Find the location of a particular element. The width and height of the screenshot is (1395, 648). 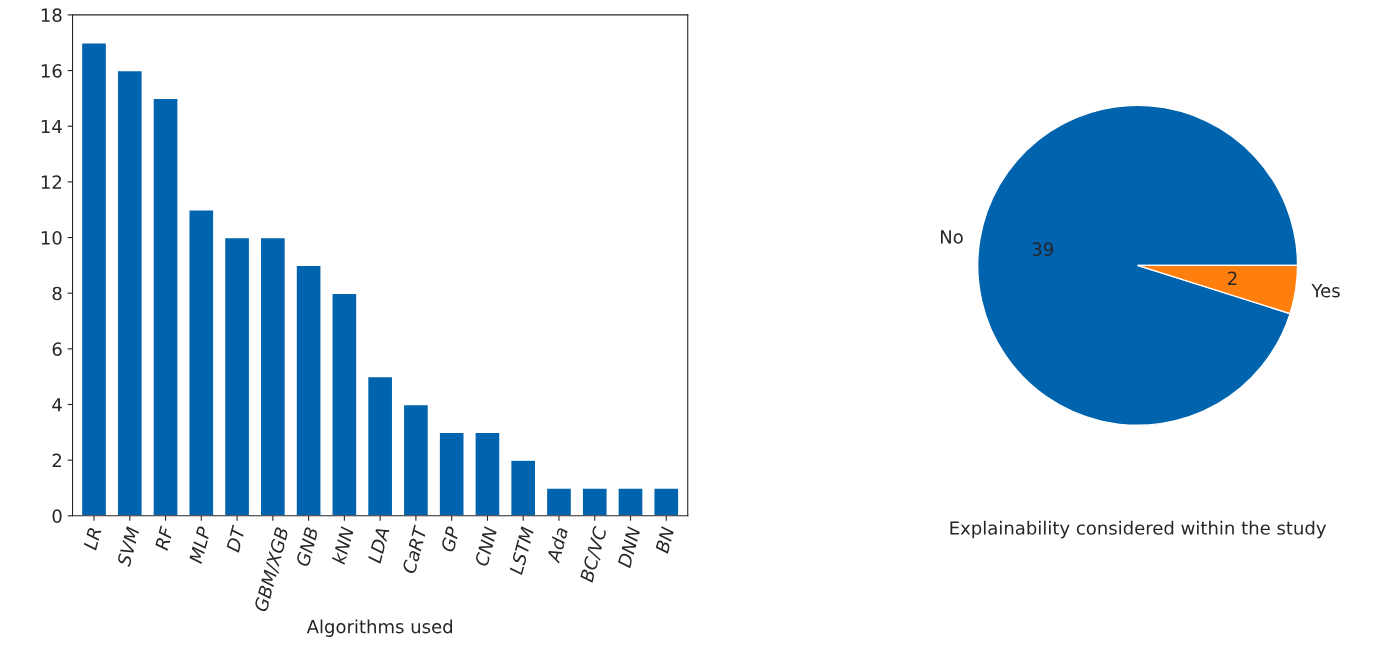

slice-label: Yes is located at coordinates (1325, 291).